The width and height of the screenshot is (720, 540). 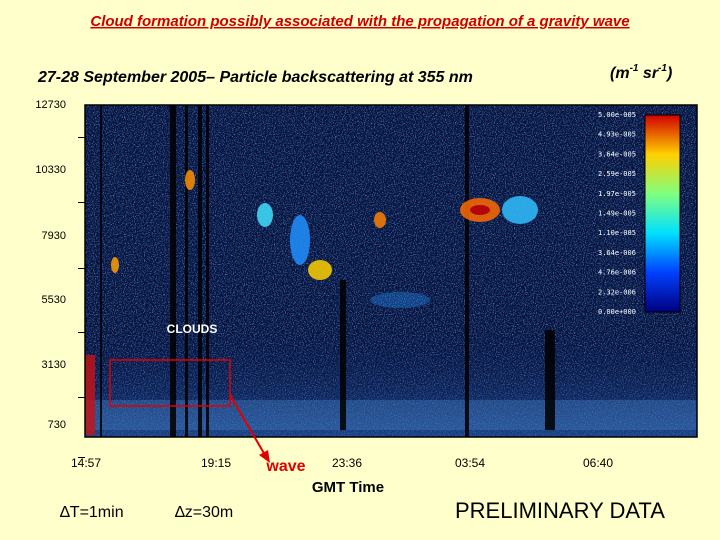 I want to click on colorbar-label: 1.97e-005, so click(x=617, y=194).